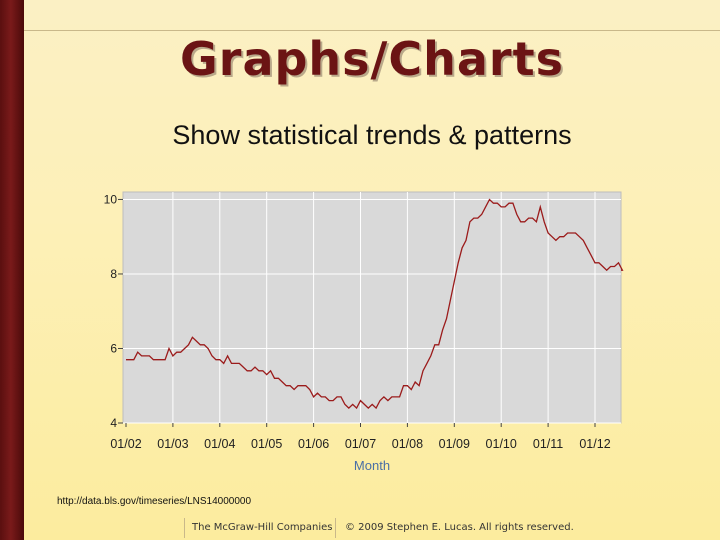 The width and height of the screenshot is (720, 540). What do you see at coordinates (113, 274) in the screenshot?
I see `y-tick-label: 8` at bounding box center [113, 274].